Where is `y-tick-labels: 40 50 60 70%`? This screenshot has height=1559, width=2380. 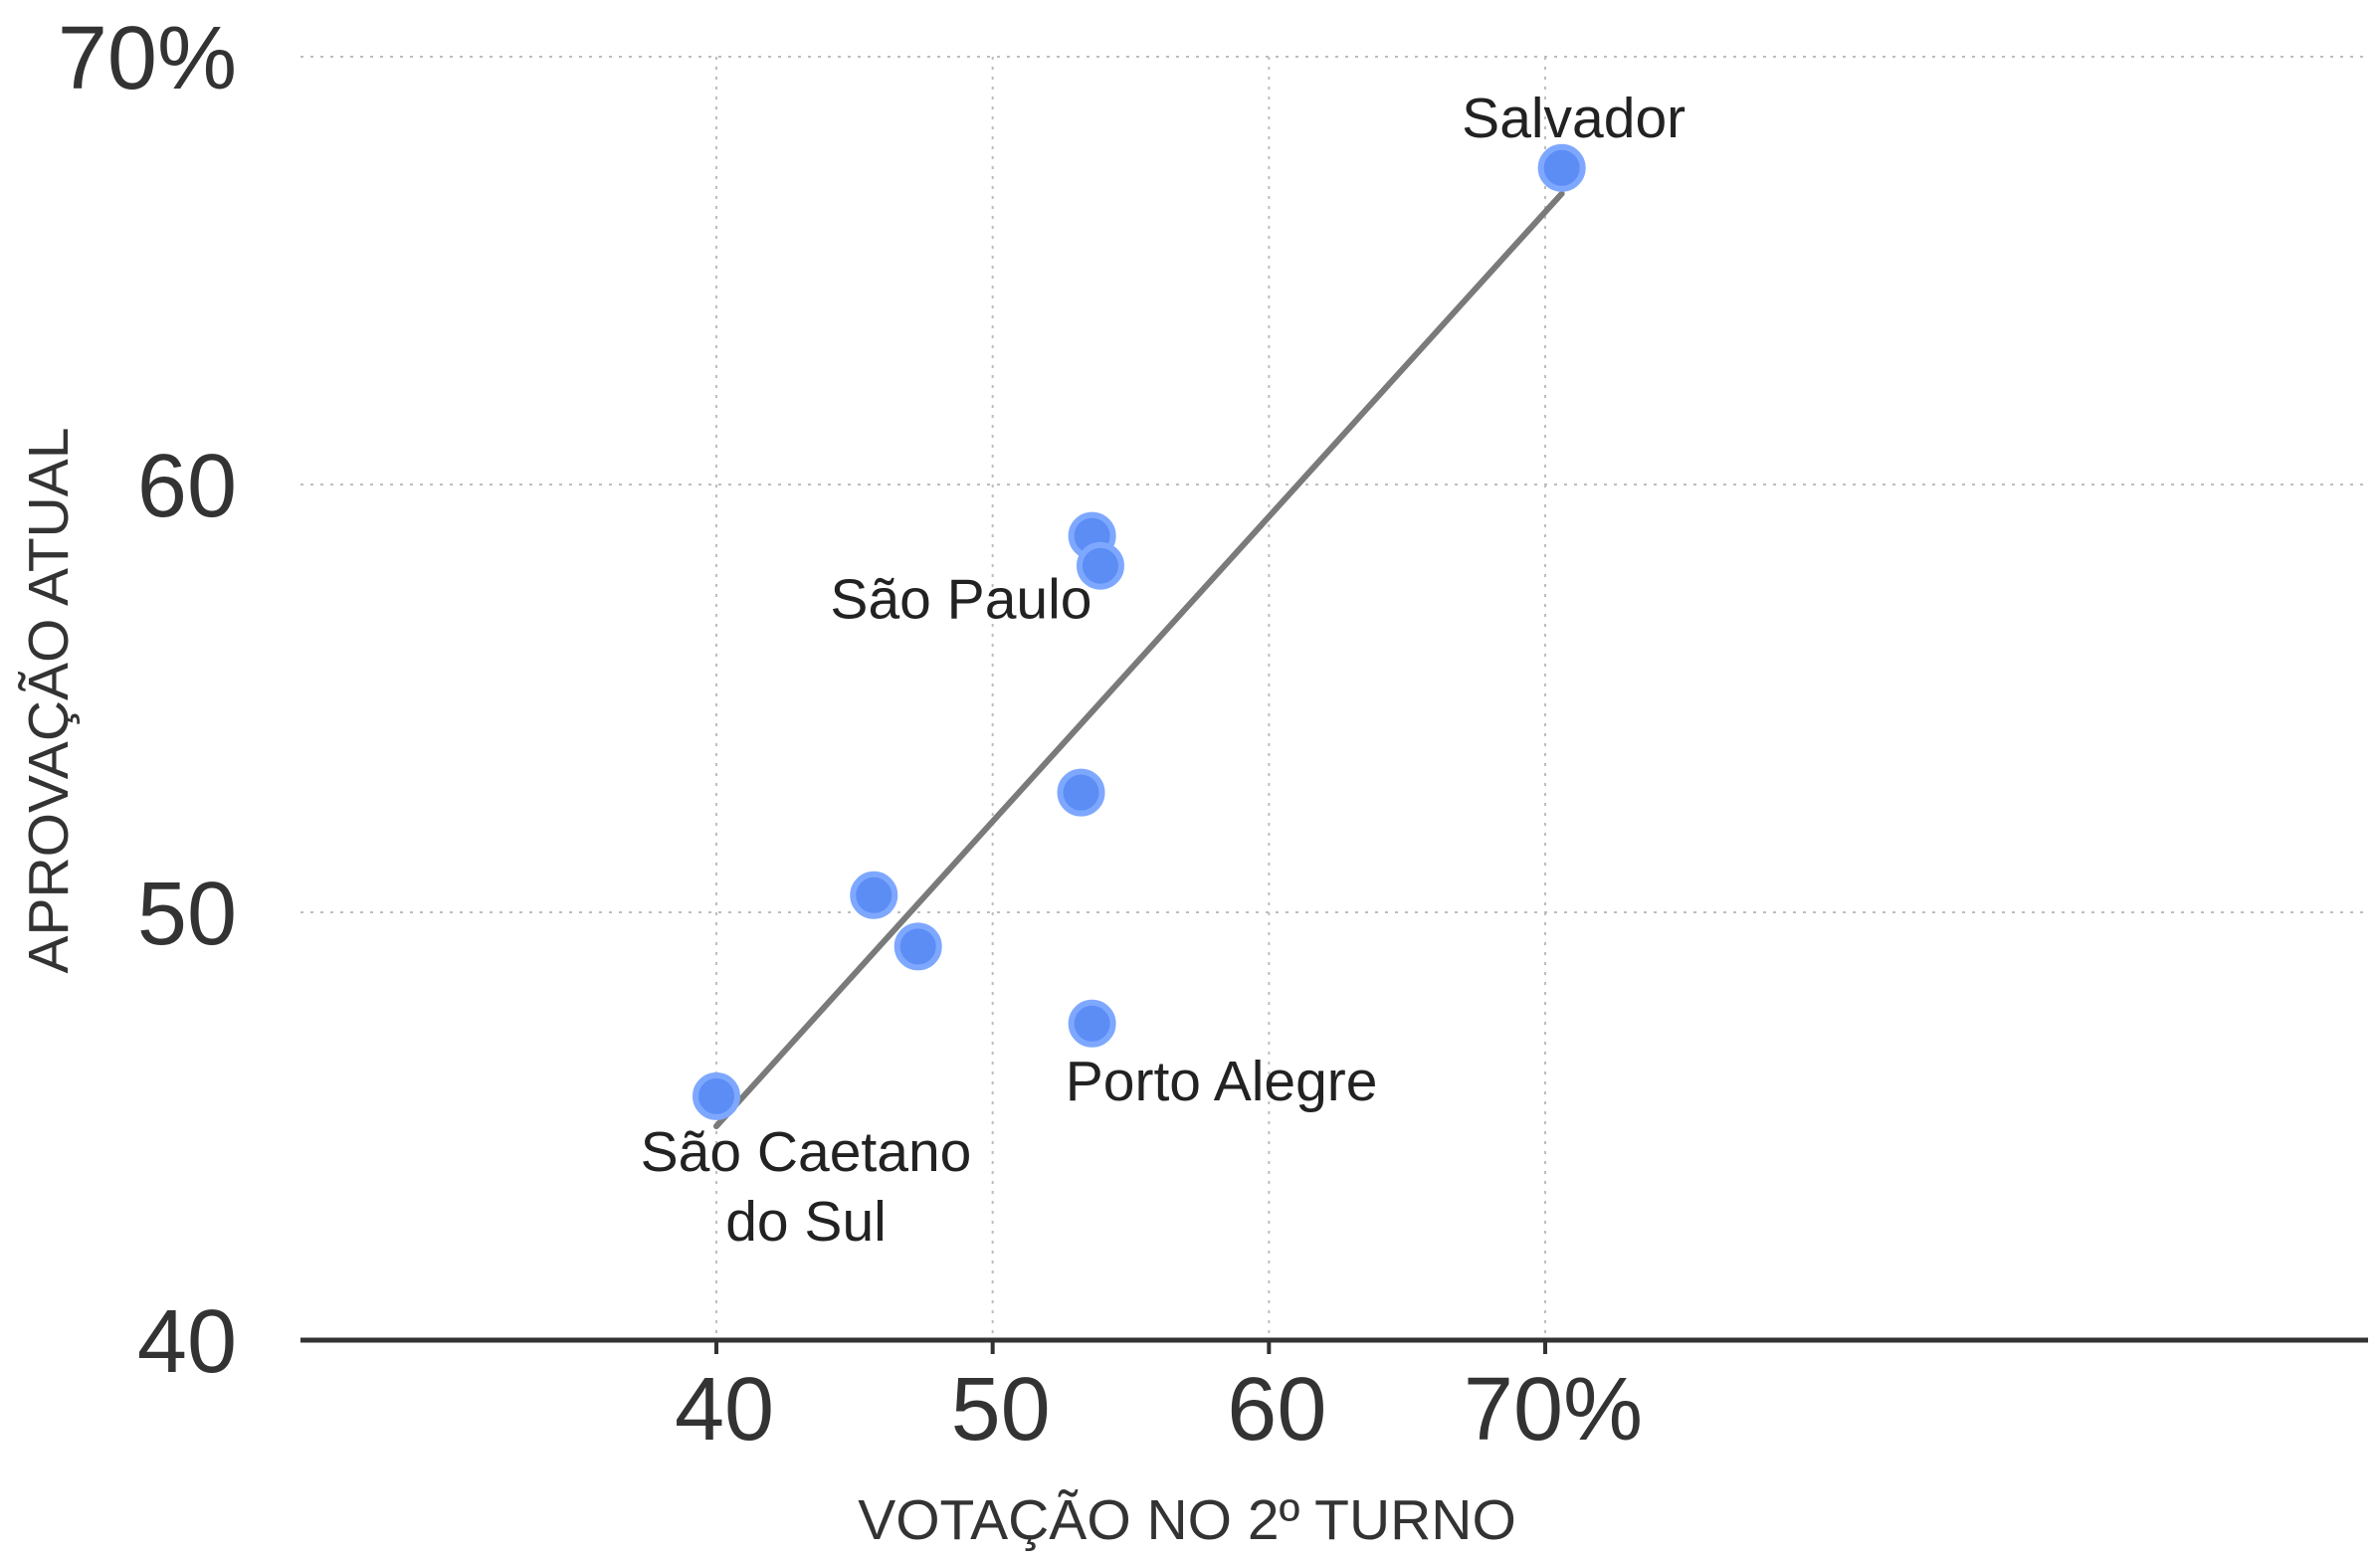 y-tick-labels: 40 50 60 70% is located at coordinates (147, 700).